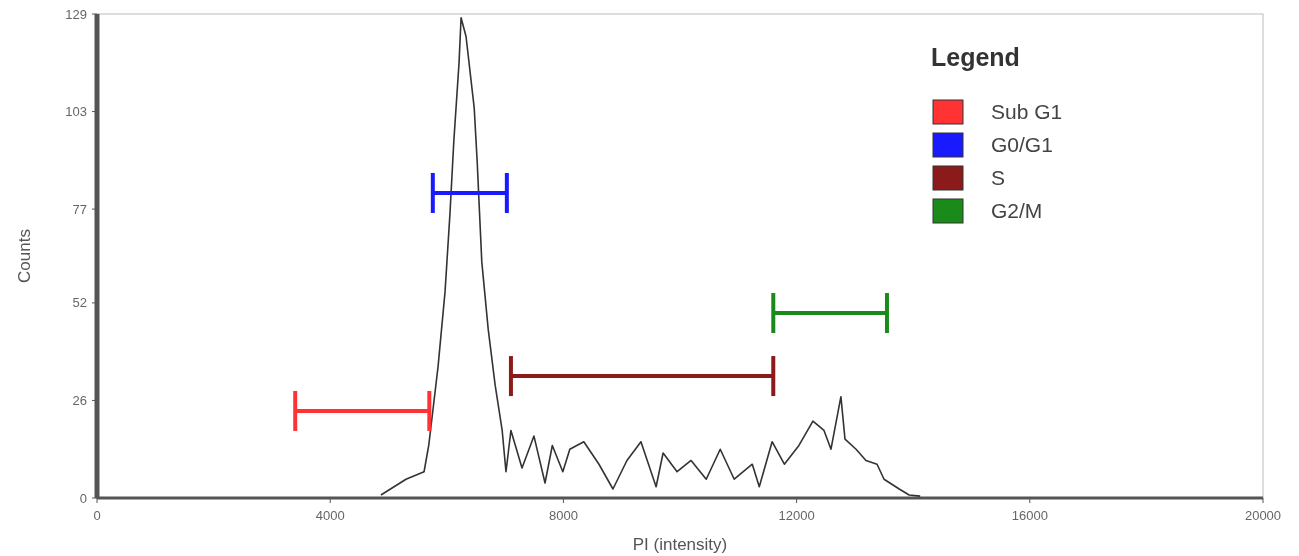  Describe the element at coordinates (796, 515) in the screenshot. I see `x-tick-label: 12000` at that location.